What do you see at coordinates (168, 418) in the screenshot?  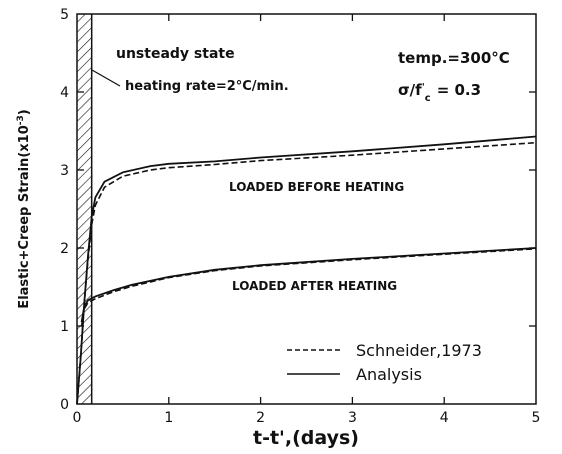 I see `x-tick-label: 1` at bounding box center [168, 418].